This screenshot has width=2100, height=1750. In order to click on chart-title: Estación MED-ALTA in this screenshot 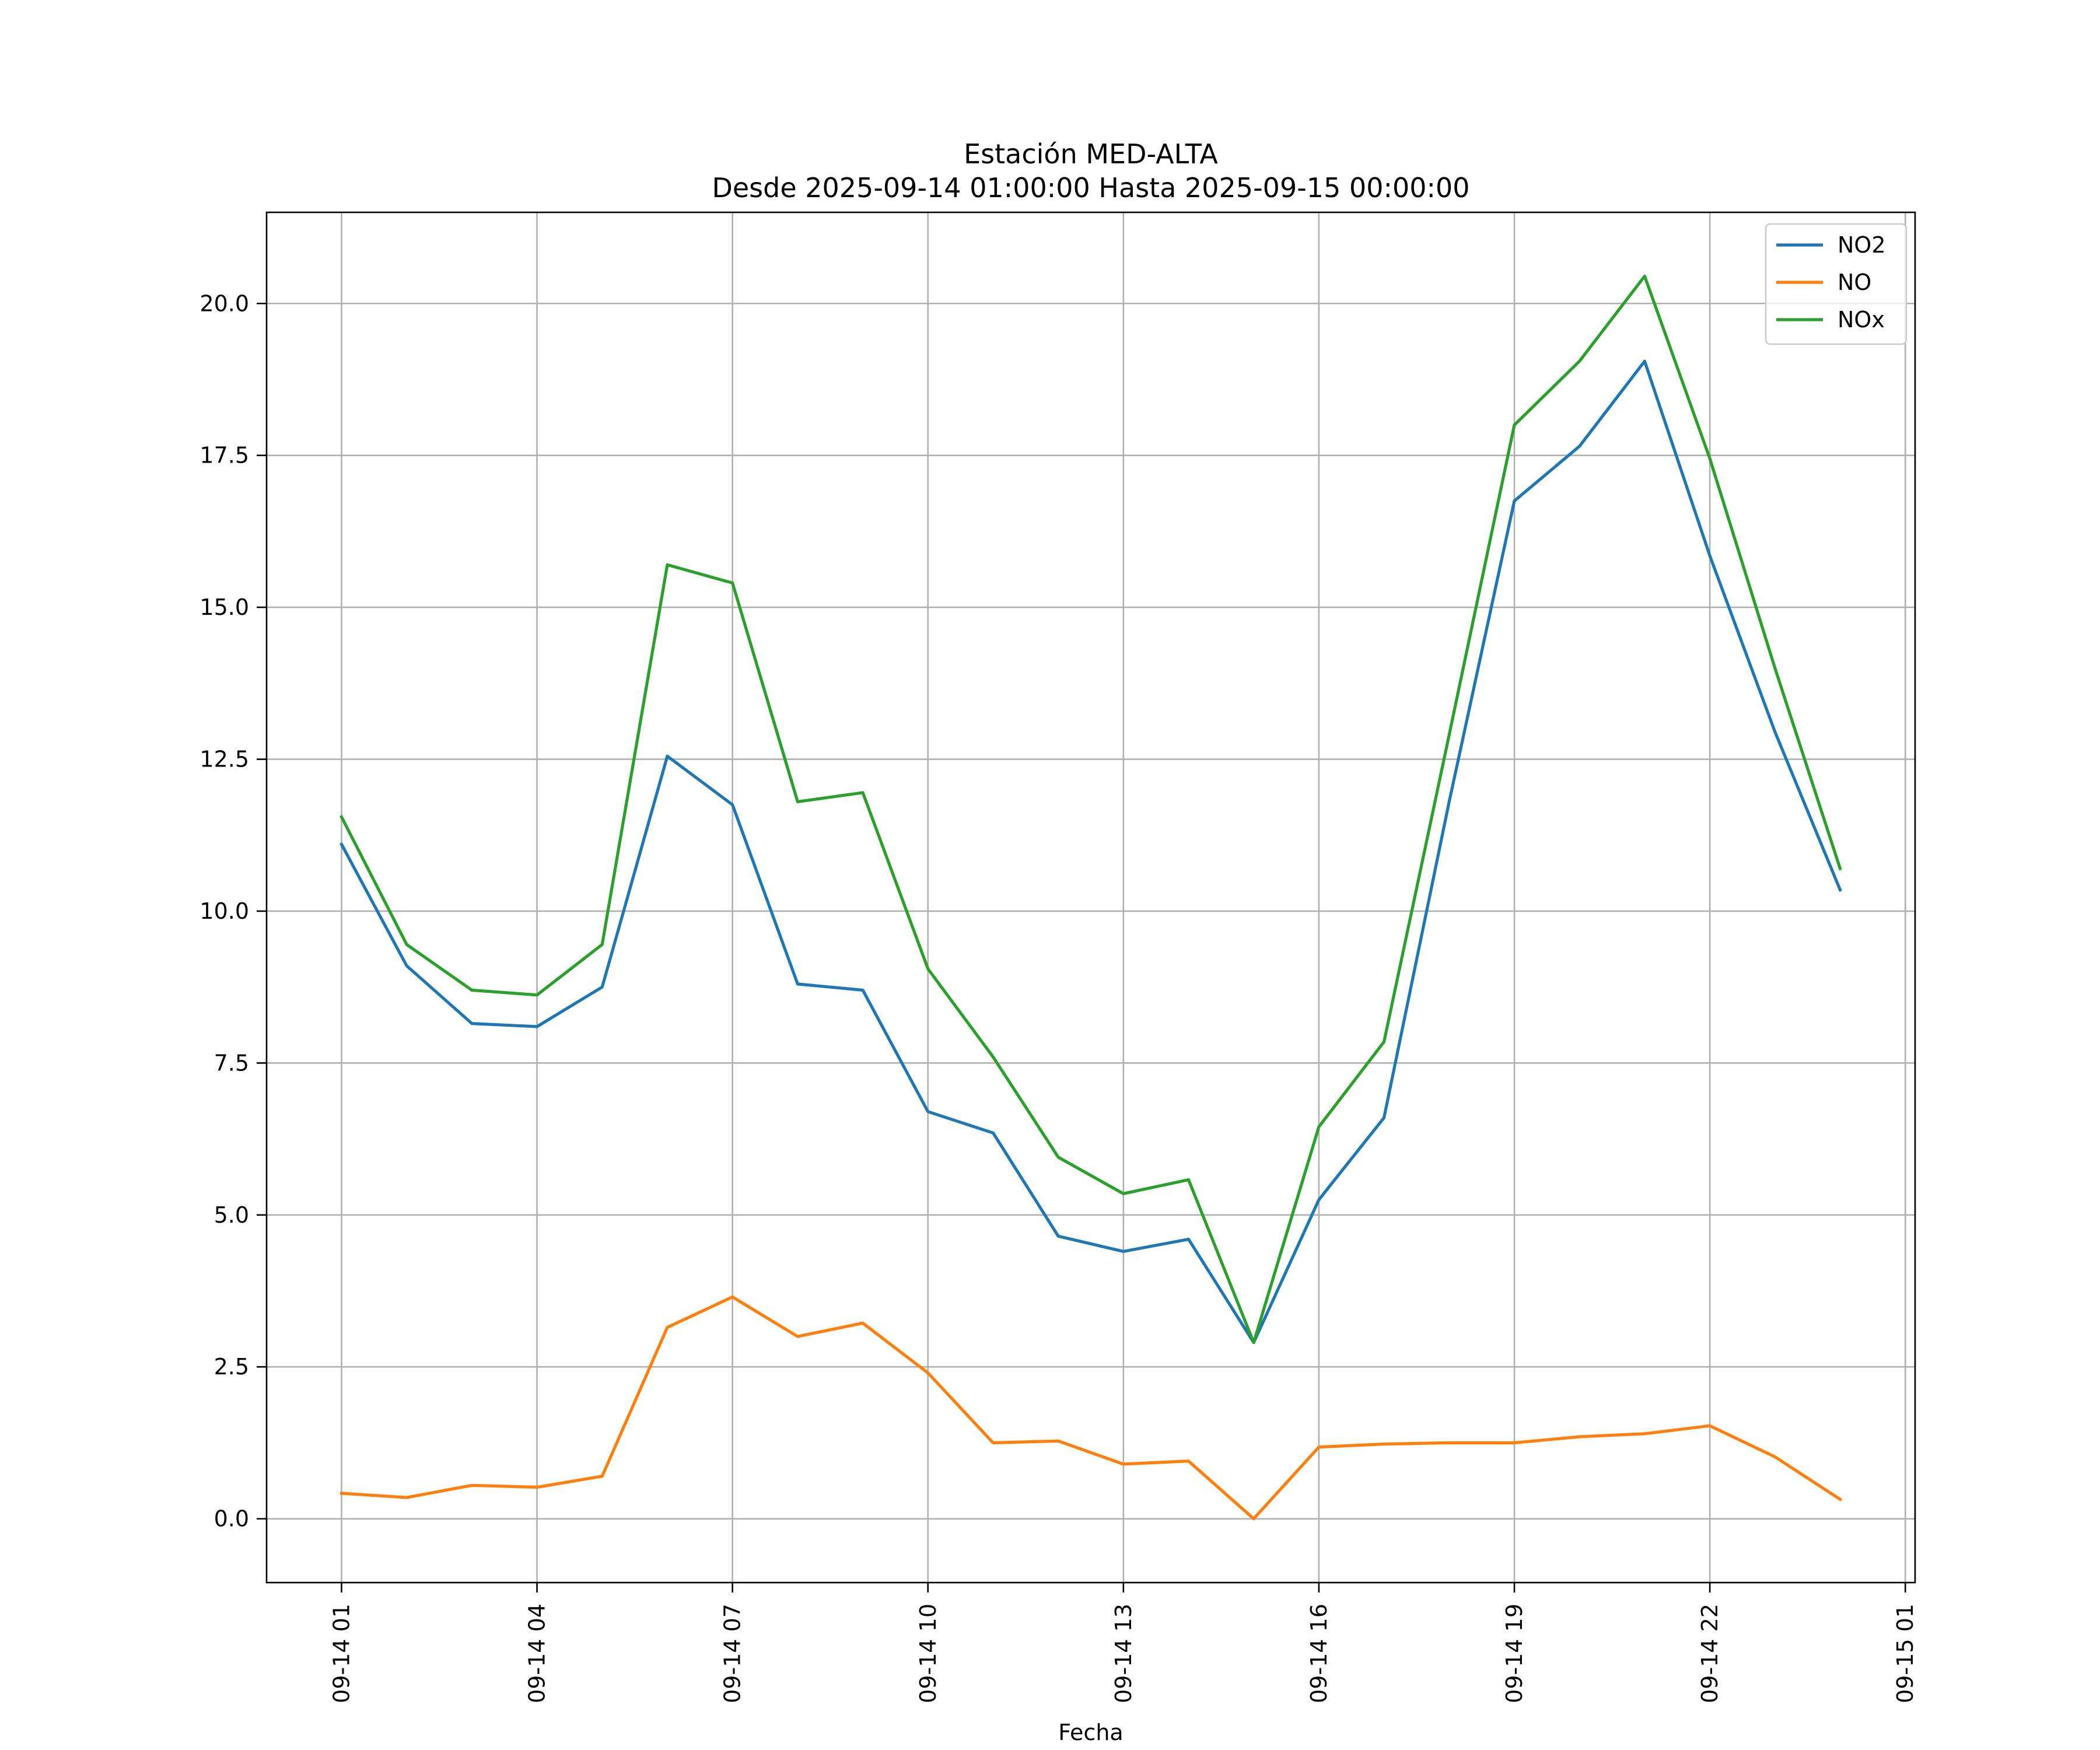, I will do `click(1091, 154)`.